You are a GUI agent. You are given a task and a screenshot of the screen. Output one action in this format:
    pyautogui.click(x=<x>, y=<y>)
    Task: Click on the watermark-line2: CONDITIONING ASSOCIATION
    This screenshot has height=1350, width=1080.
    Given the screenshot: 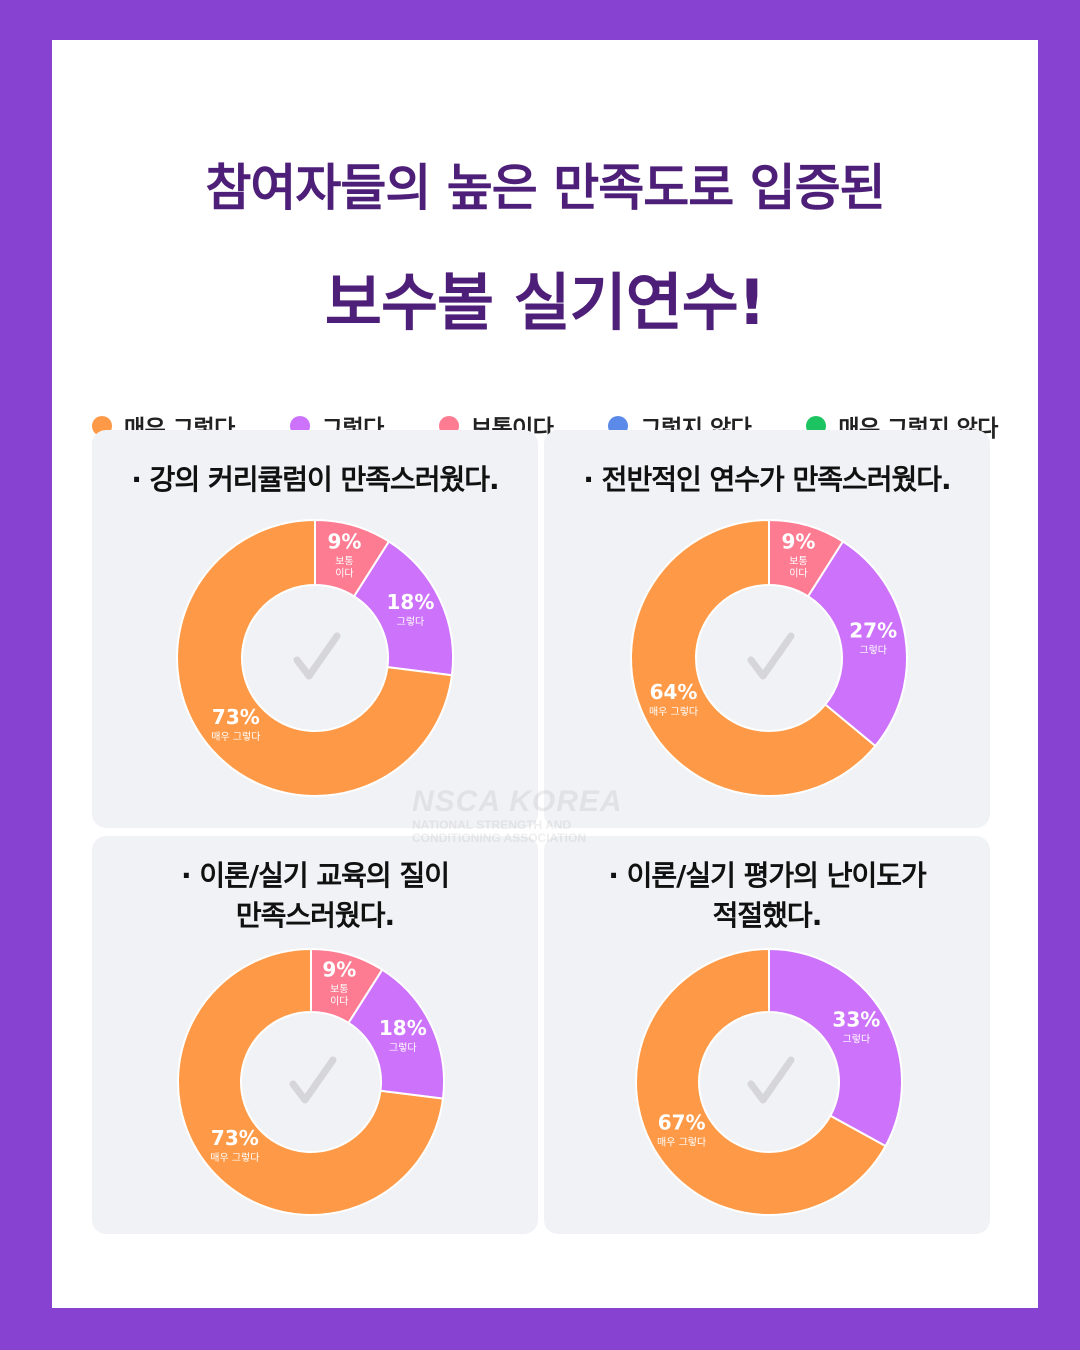 What is the action you would take?
    pyautogui.click(x=499, y=838)
    